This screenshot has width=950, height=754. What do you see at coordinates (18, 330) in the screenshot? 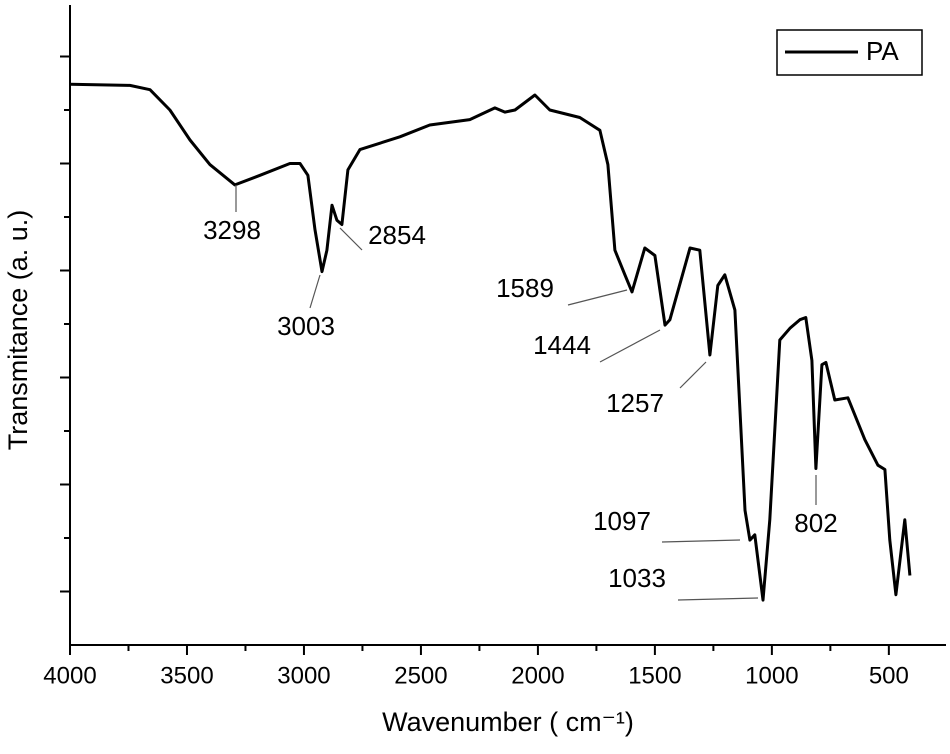
I see `y-axis-label: Transmitance (a. u.)` at bounding box center [18, 330].